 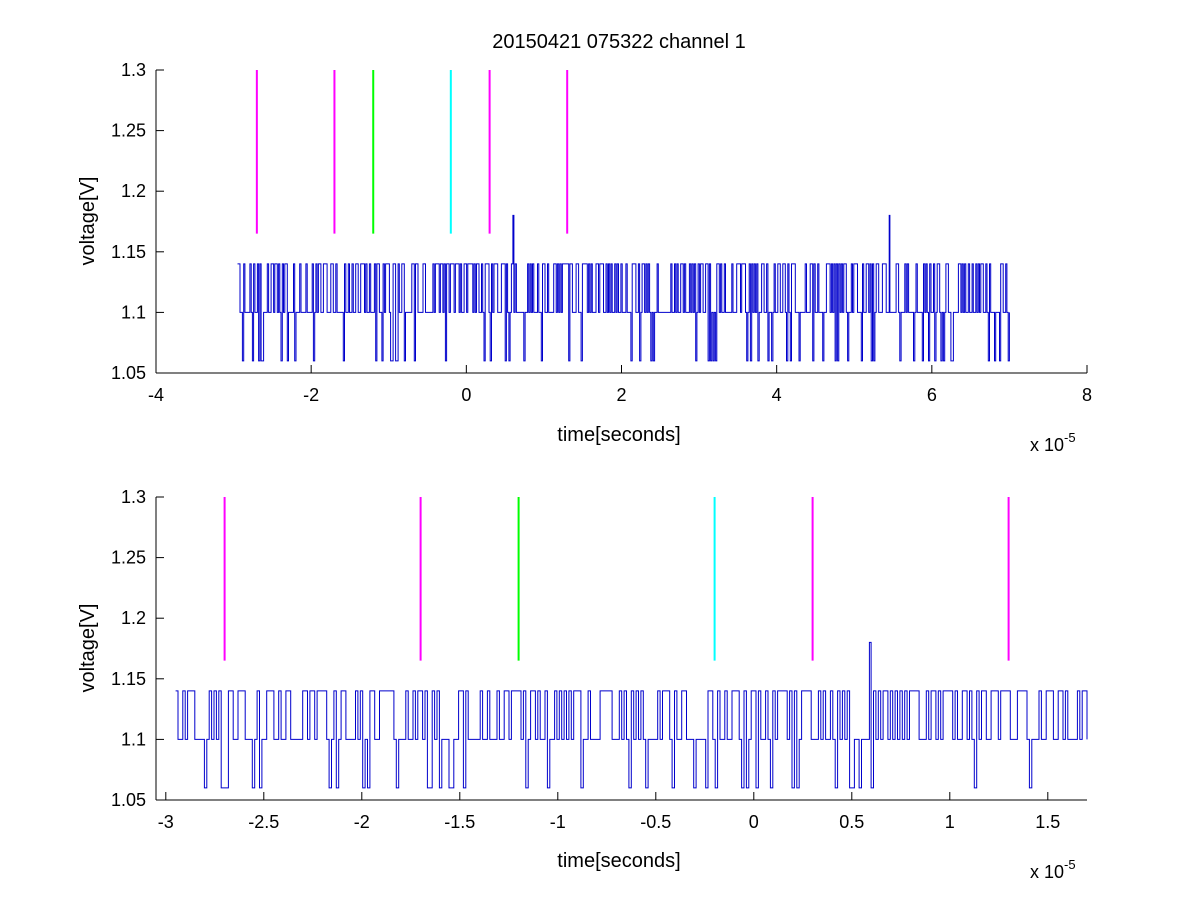 I want to click on top-plot-y-tick-label: 1.2, so click(x=133, y=191).